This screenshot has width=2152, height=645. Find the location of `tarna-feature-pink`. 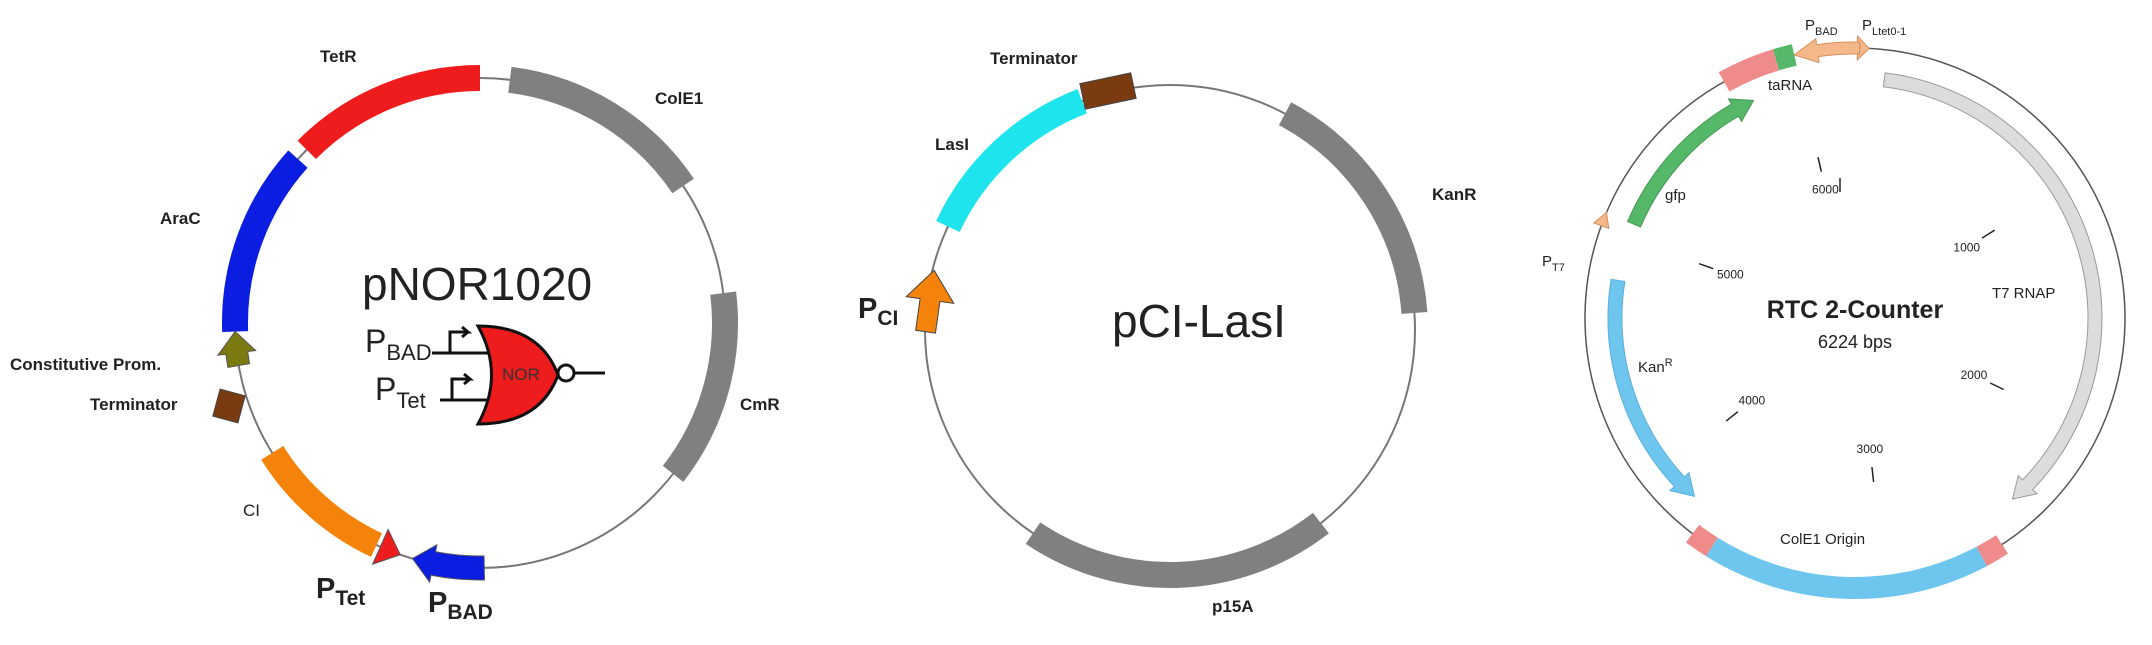

tarna-feature-pink is located at coordinates (1749, 70).